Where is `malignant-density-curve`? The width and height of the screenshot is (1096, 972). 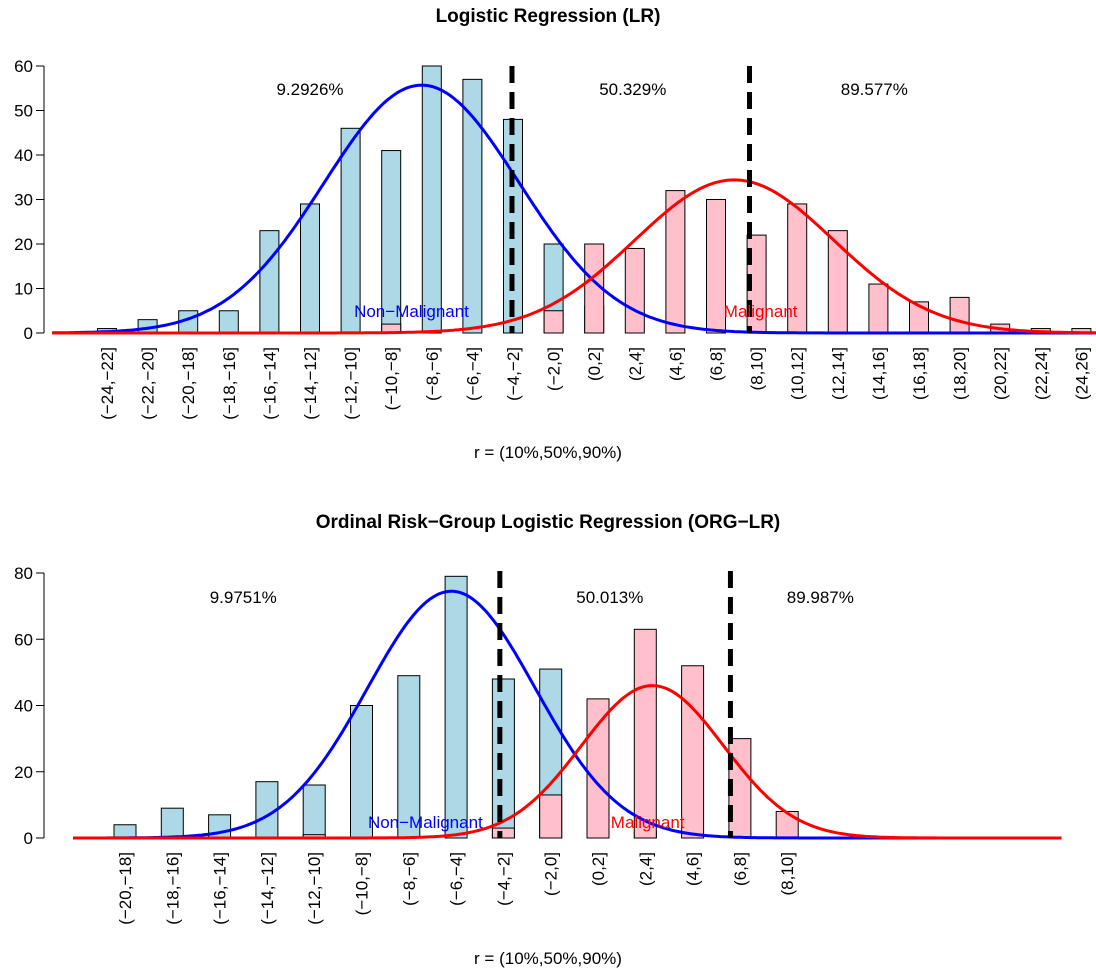 malignant-density-curve is located at coordinates (567, 762).